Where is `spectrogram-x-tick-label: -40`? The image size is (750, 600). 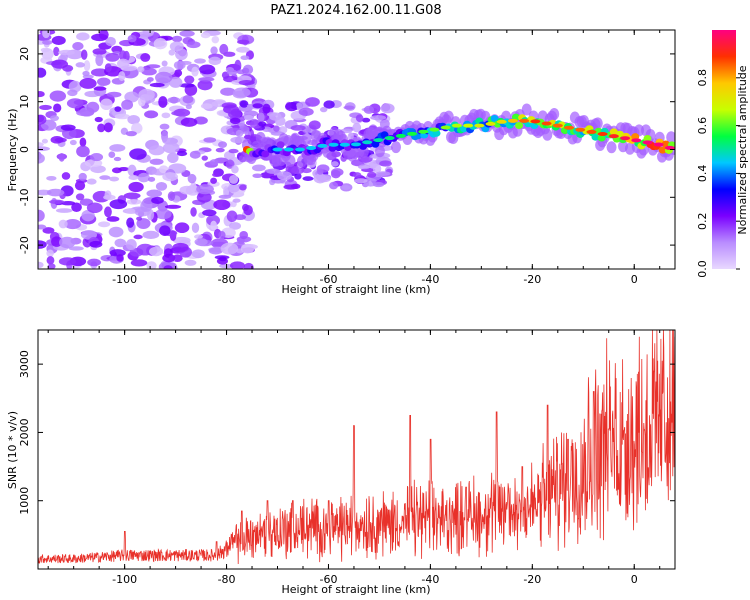 spectrogram-x-tick-label: -40 is located at coordinates (430, 279).